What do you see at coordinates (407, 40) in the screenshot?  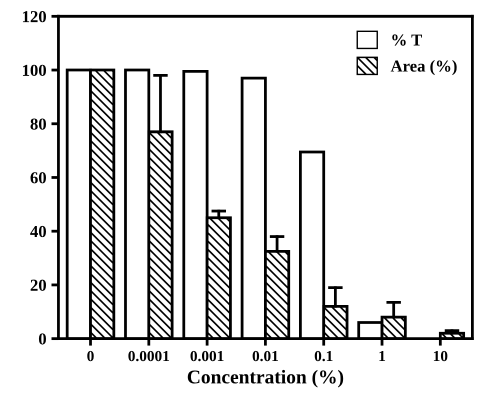 I see `legend-label: % T` at bounding box center [407, 40].